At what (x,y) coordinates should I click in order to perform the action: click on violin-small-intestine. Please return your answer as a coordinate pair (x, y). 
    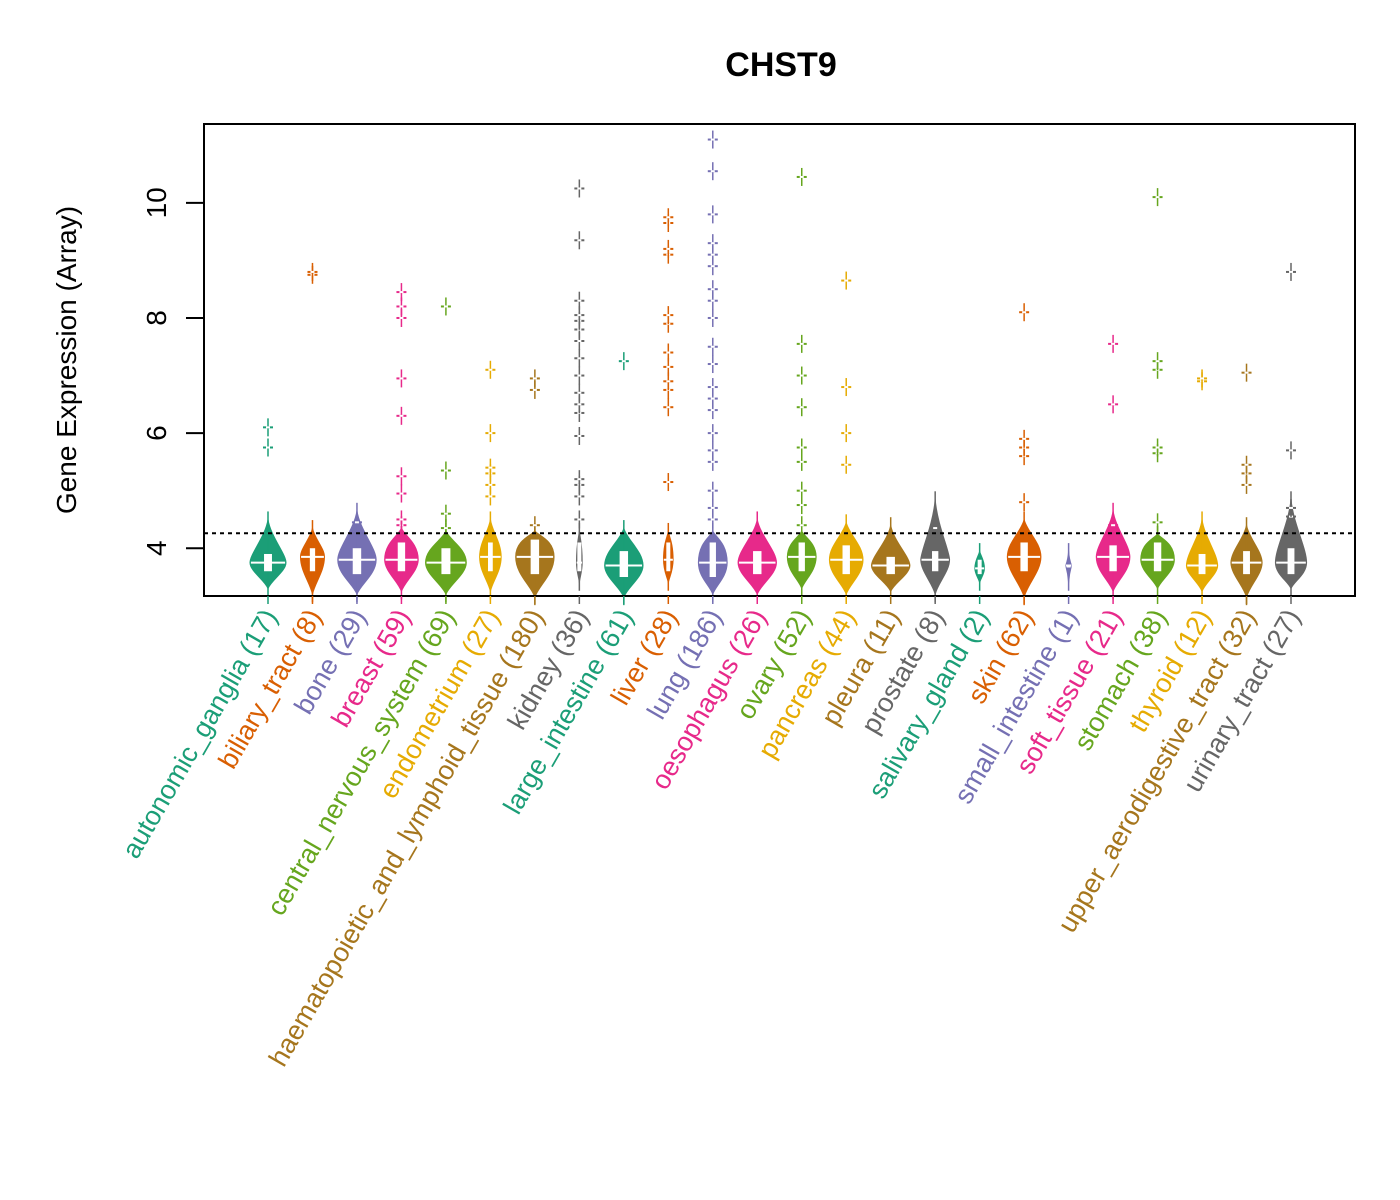
    Looking at the image, I should click on (1069, 567).